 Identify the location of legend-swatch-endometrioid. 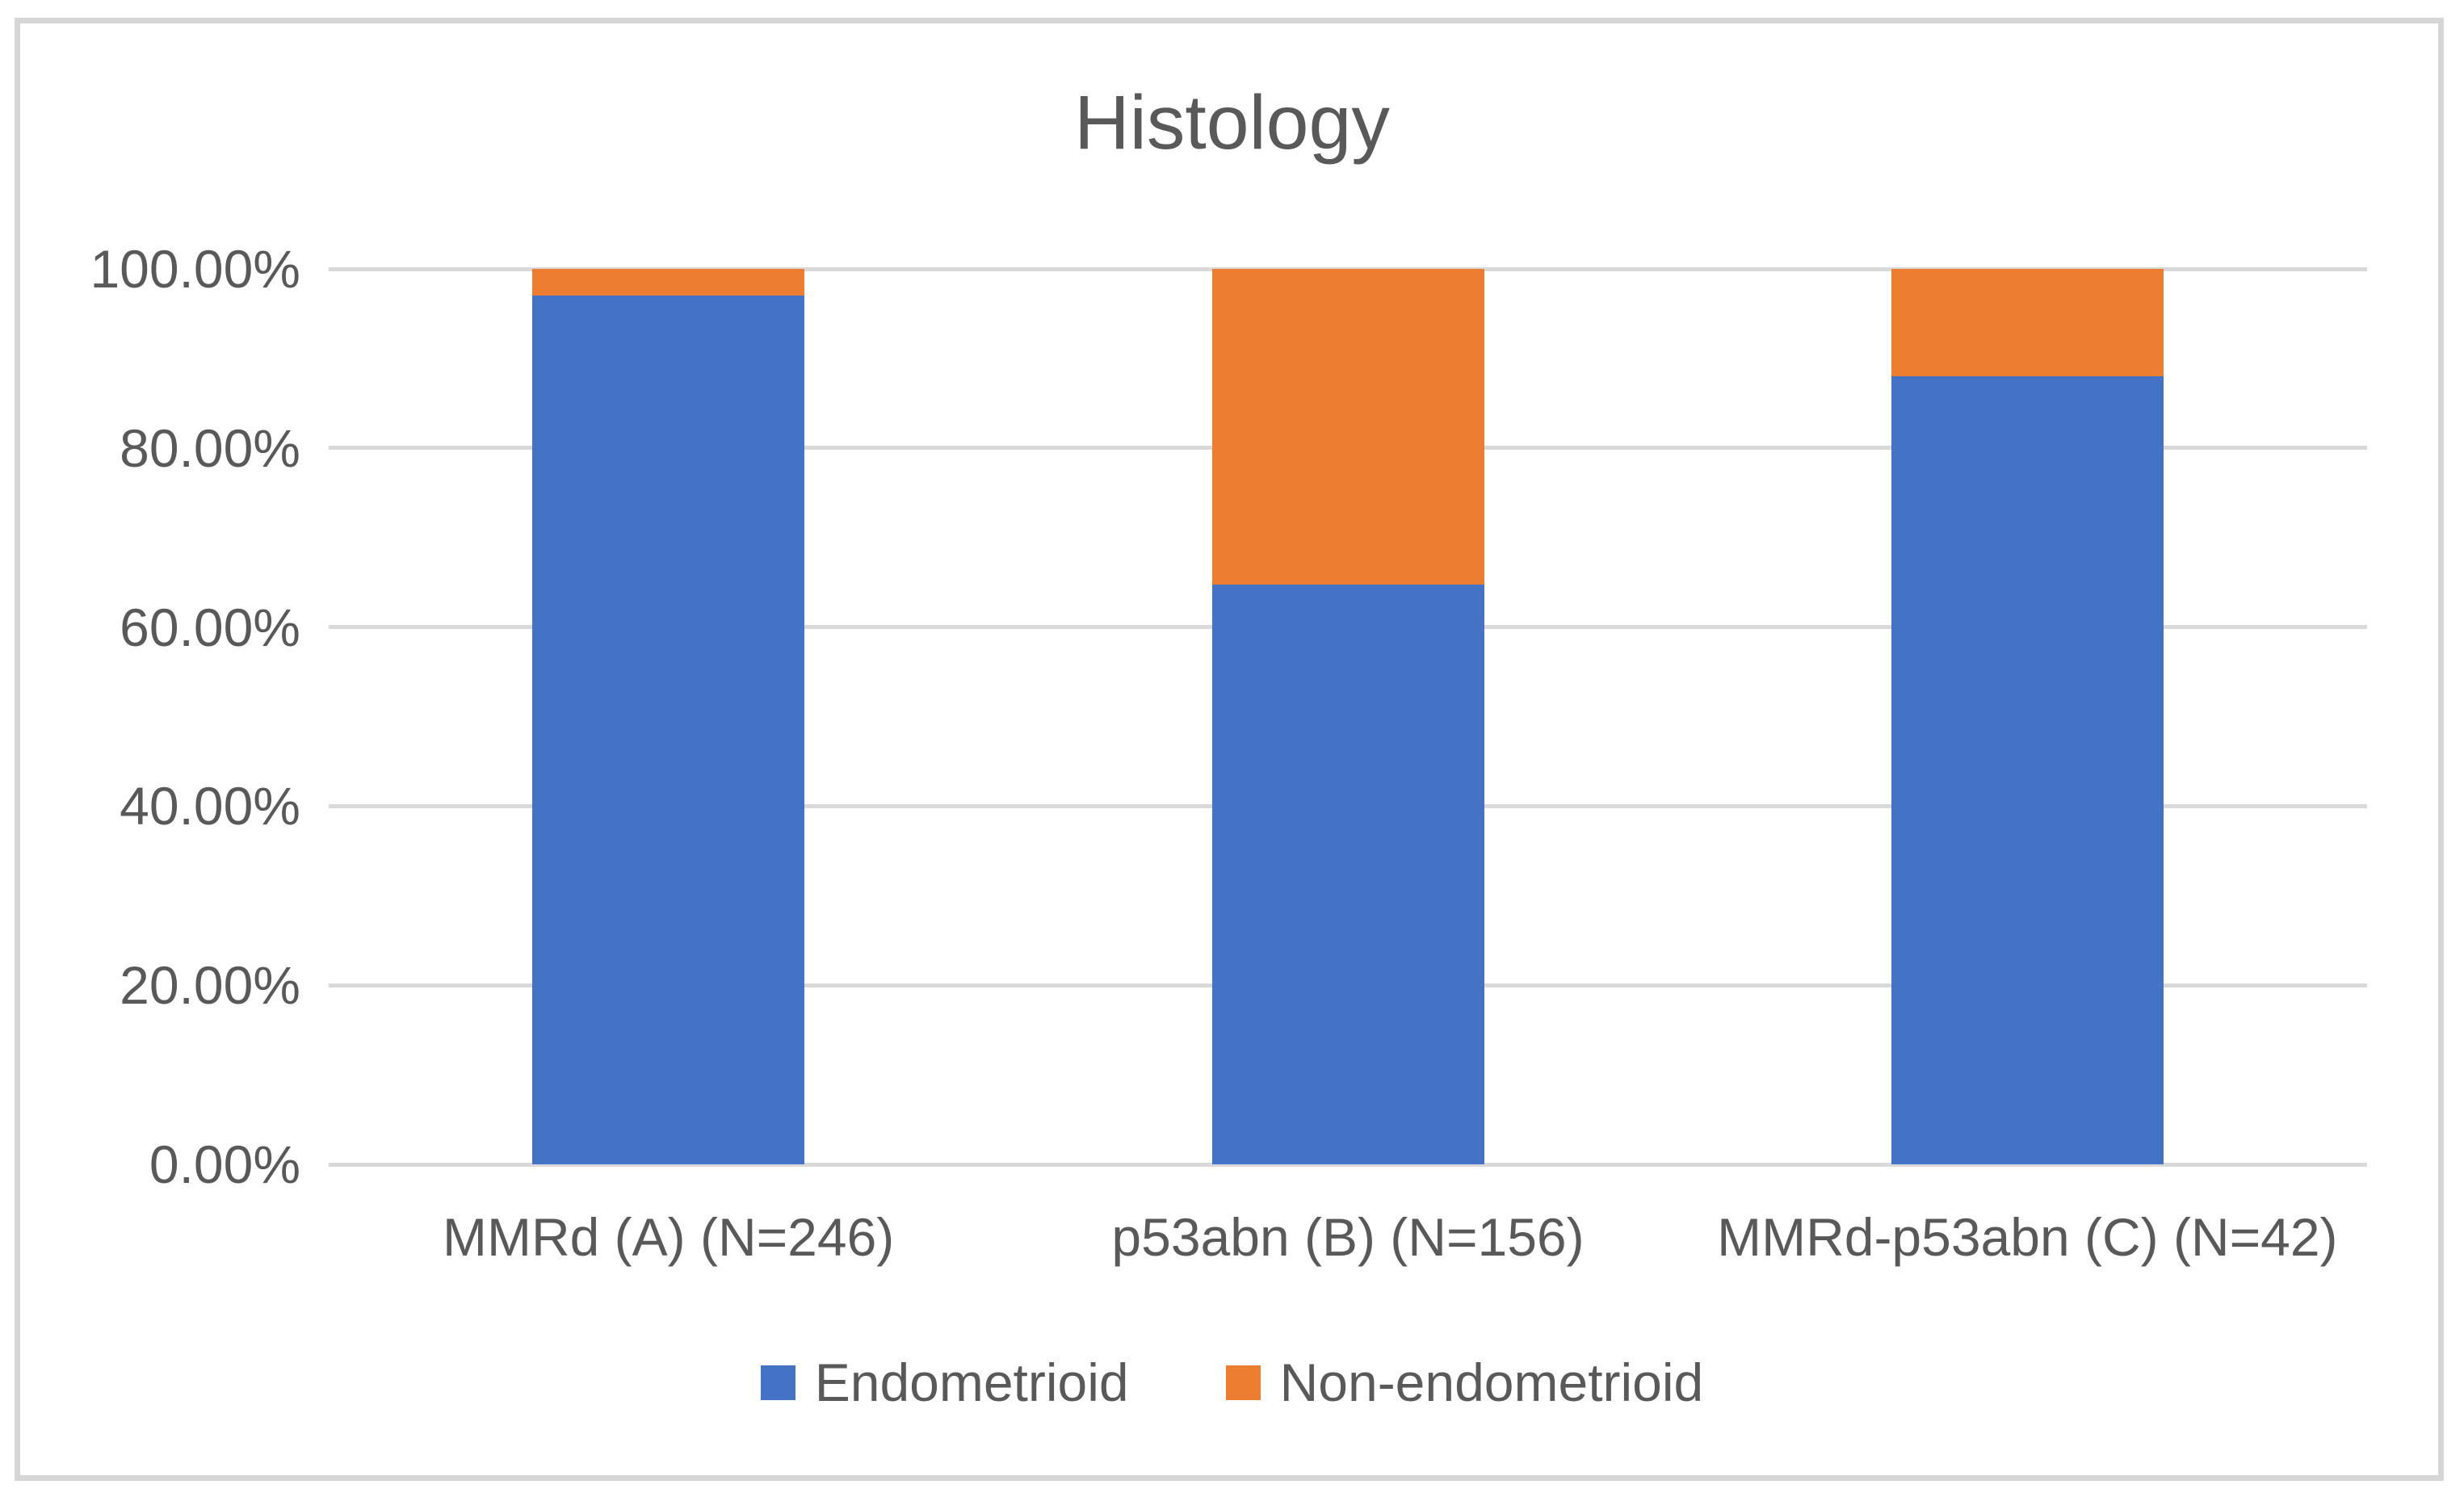
(778, 1382).